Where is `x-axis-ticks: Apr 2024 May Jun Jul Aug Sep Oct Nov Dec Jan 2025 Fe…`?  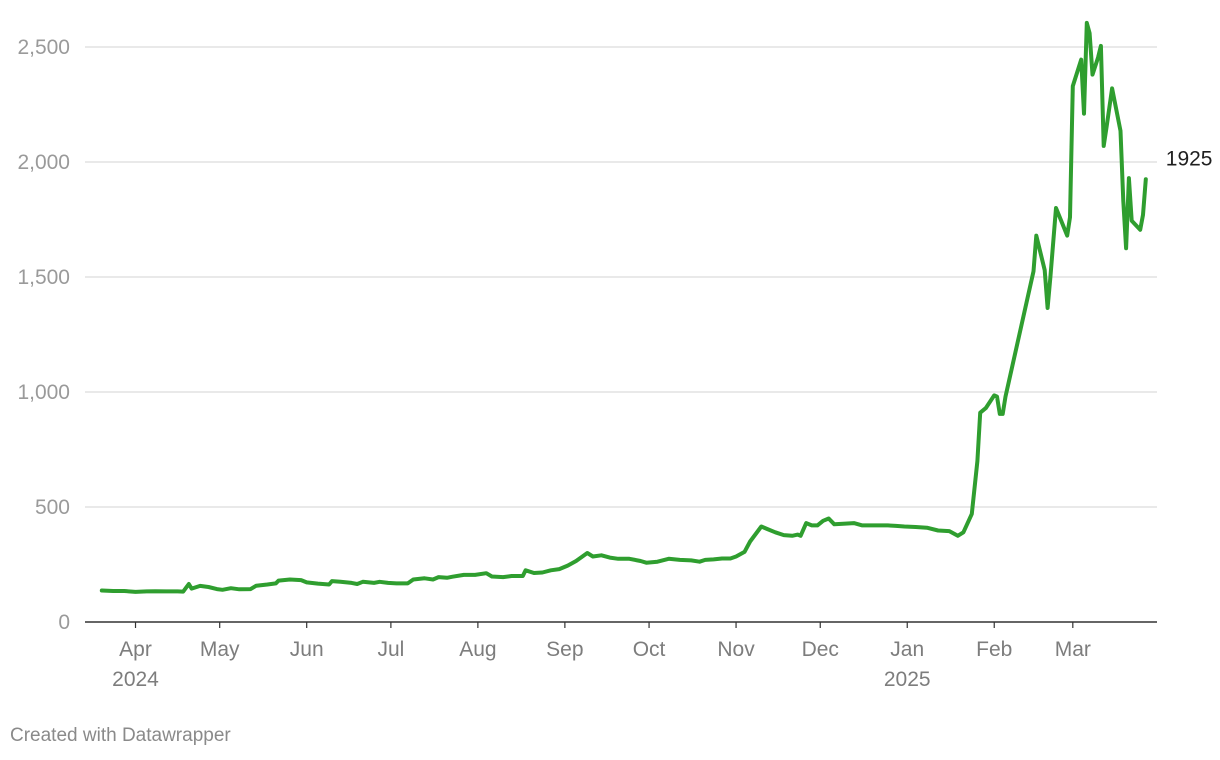 x-axis-ticks: Apr 2024 May Jun Jul Aug Sep Oct Nov Dec Jan 2025 Fe… is located at coordinates (601, 656).